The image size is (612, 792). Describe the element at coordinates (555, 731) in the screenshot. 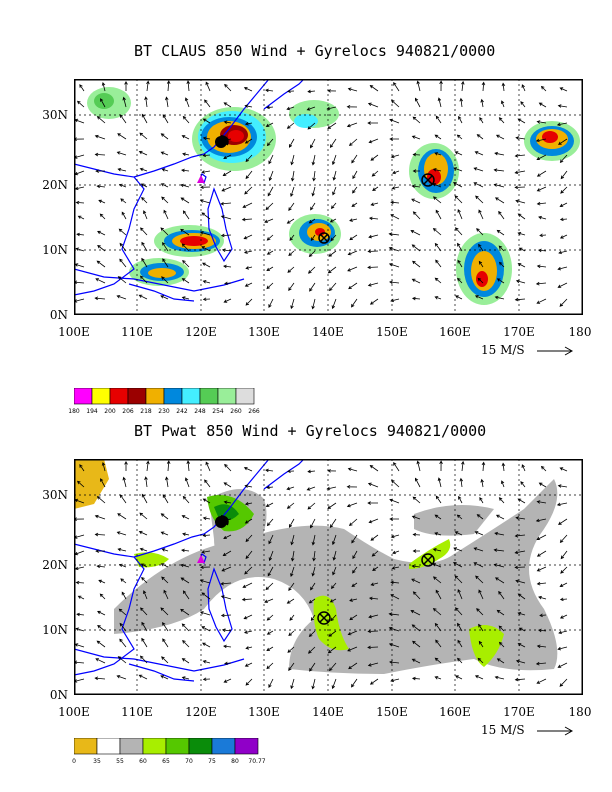

I see `vector-ref-arrow` at that location.